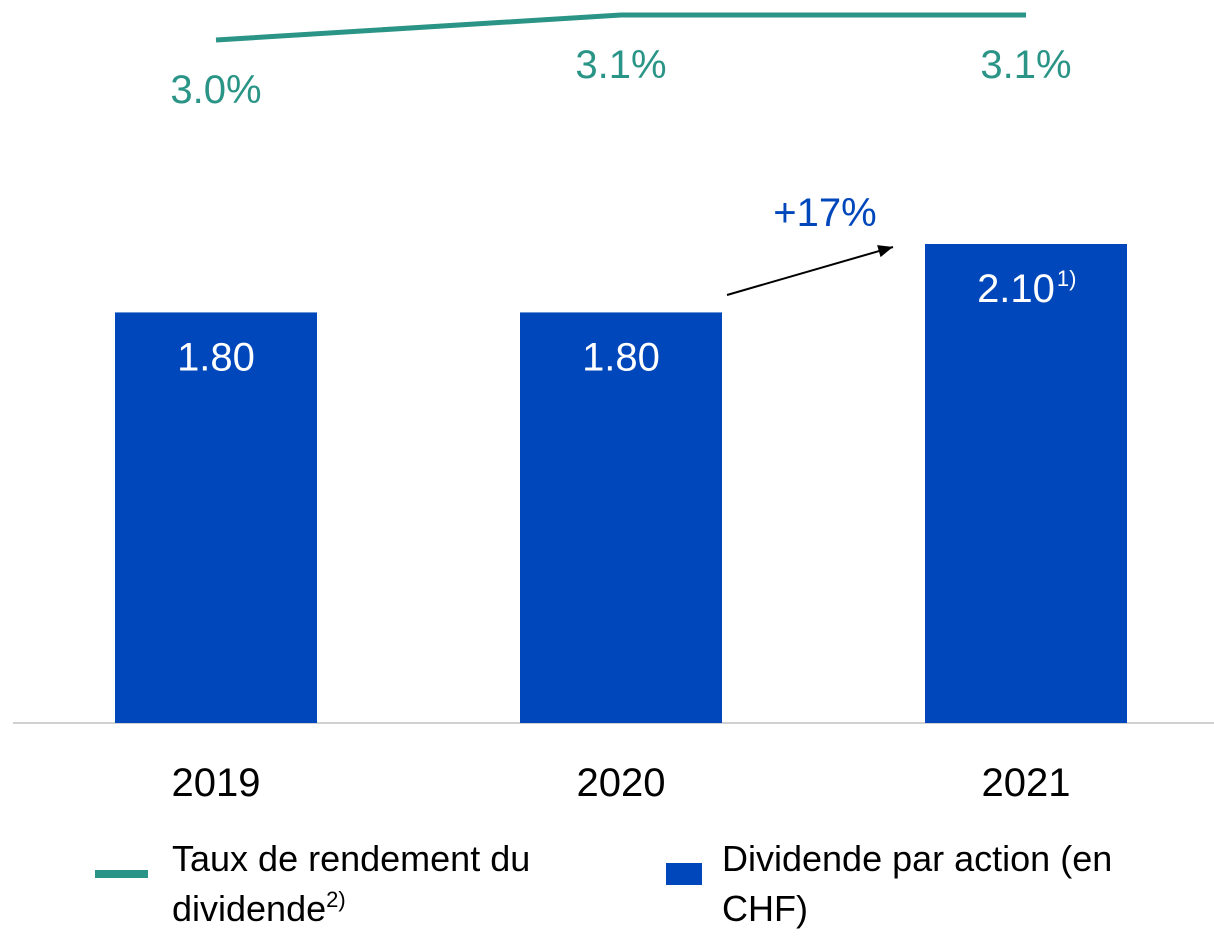 The image size is (1214, 950). What do you see at coordinates (215, 90) in the screenshot?
I see `line-value-label: 3.0%` at bounding box center [215, 90].